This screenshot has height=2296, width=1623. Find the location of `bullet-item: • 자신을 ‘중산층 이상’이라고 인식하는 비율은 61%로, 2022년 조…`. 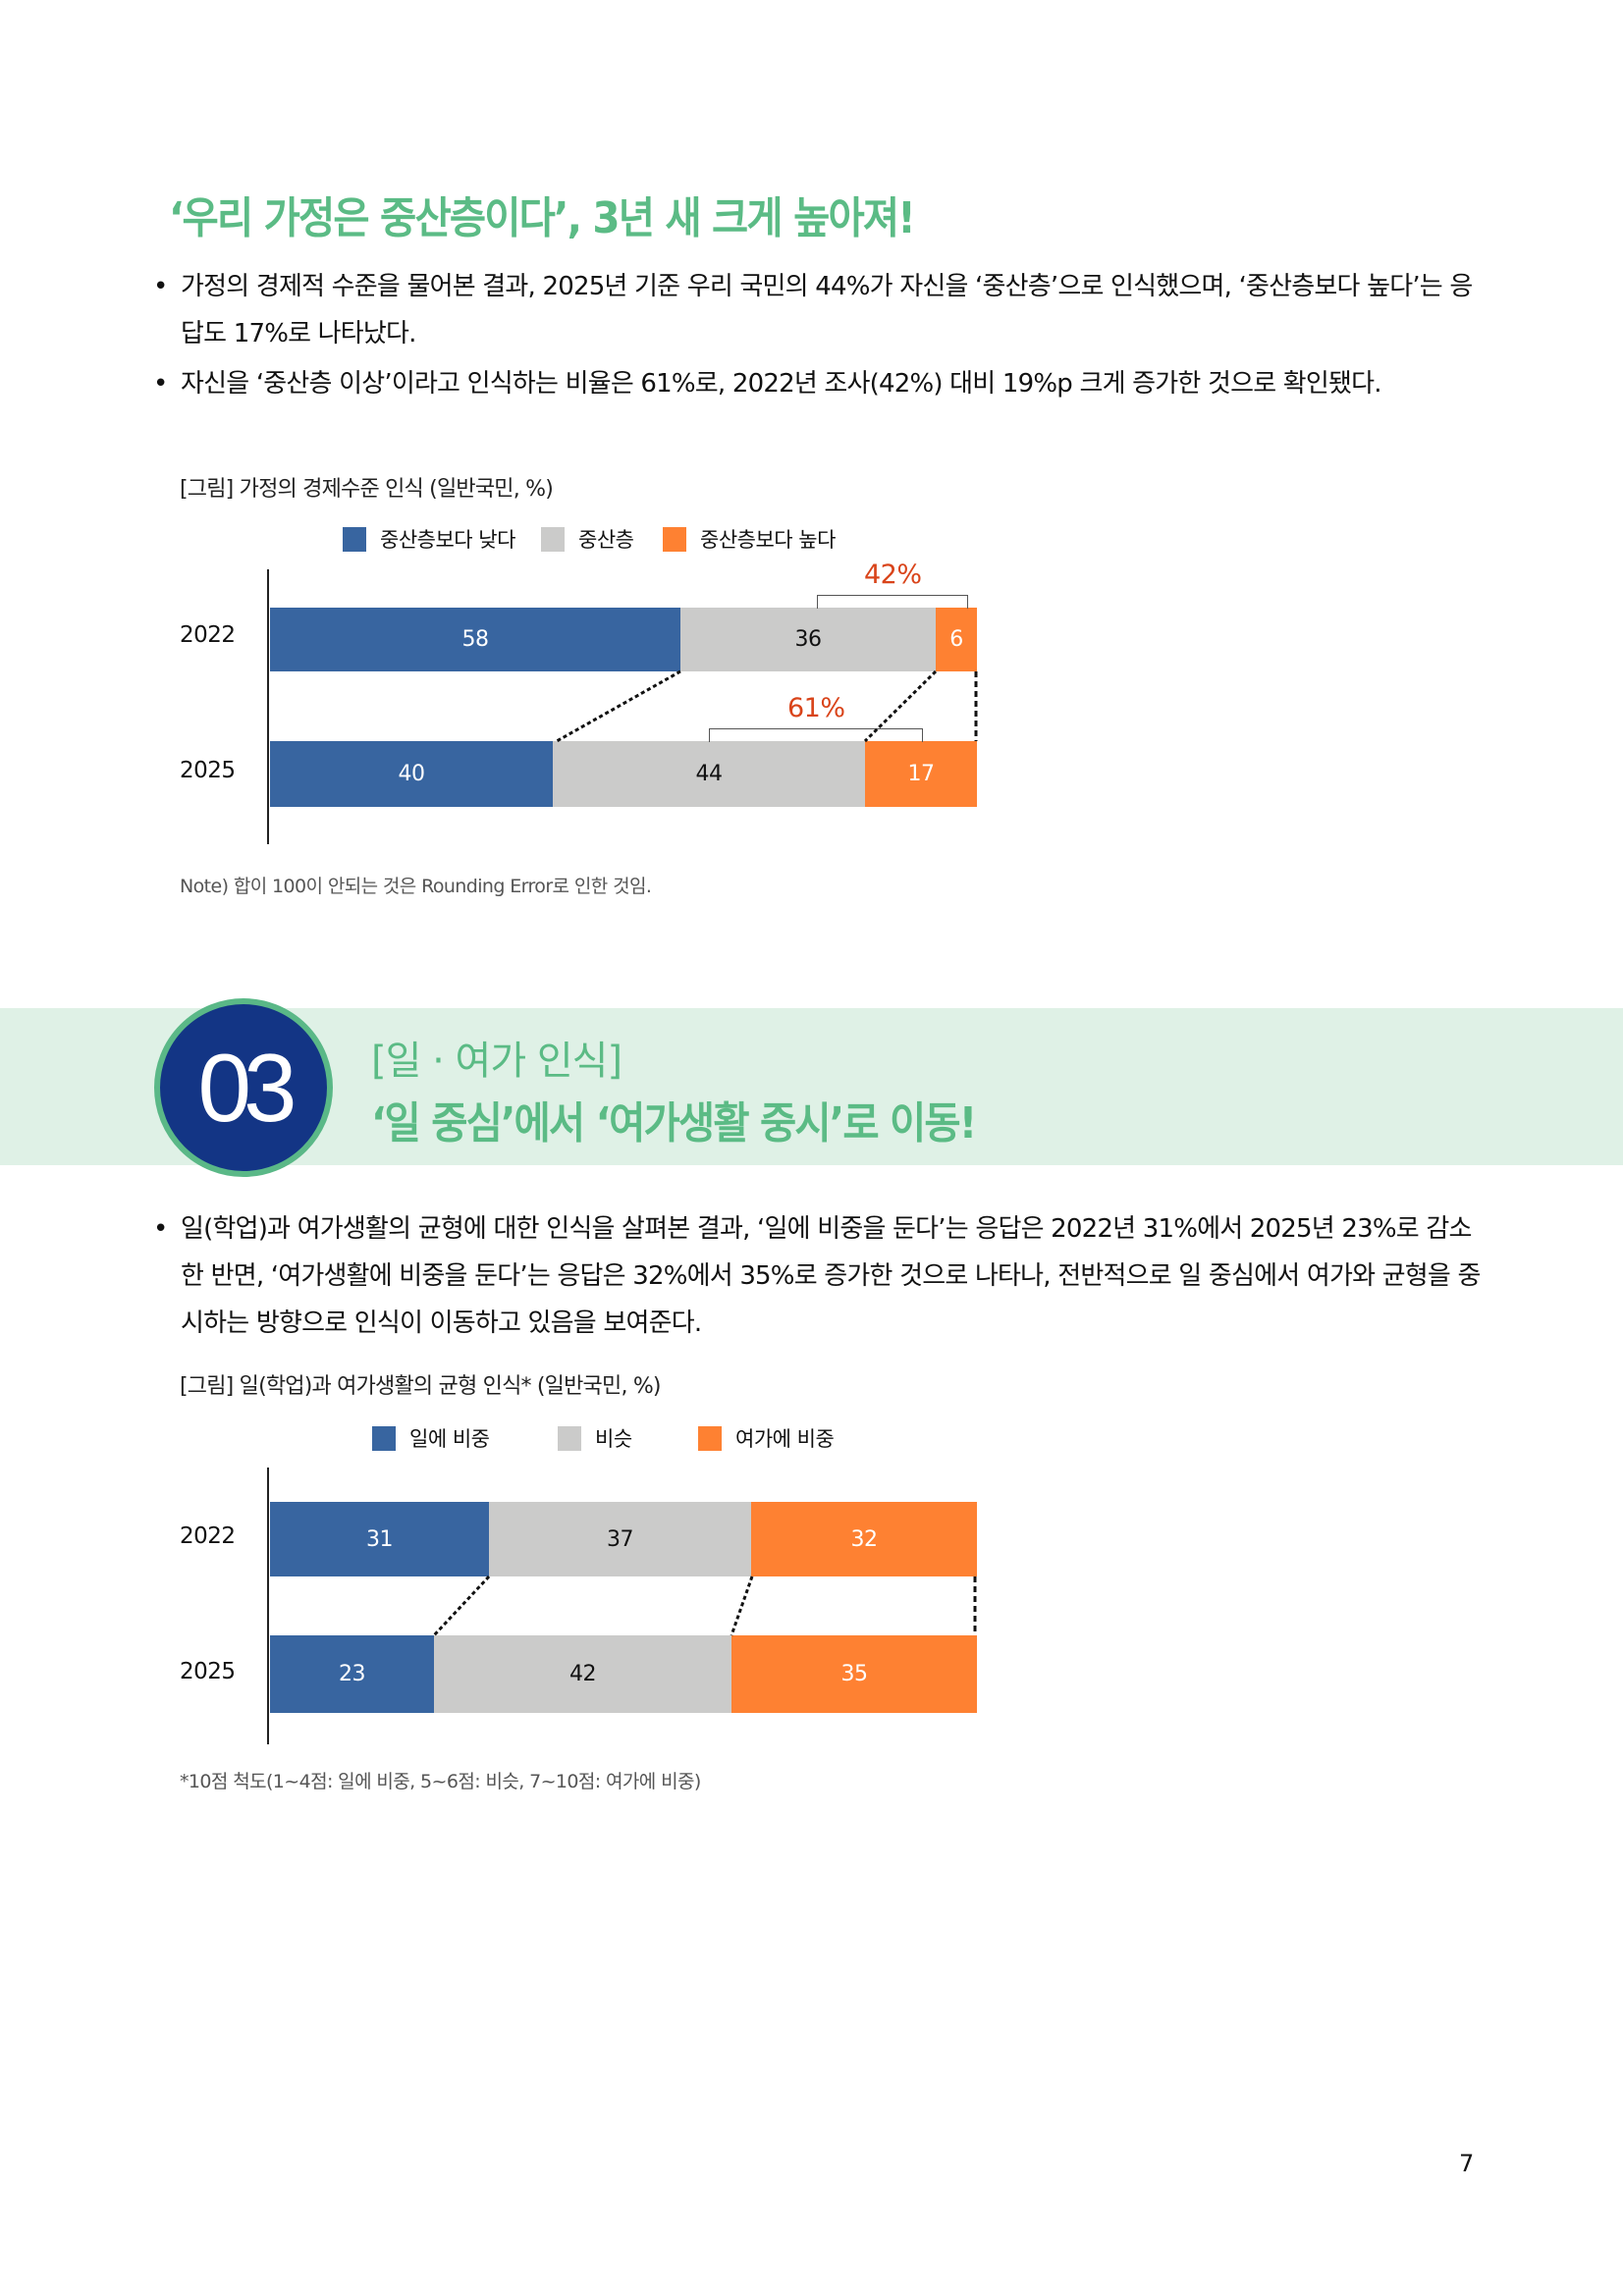

bullet-item: • 자신을 ‘중산층 이상’이라고 인식하는 비율은 61%로, 2022년 조… is located at coordinates (817, 383).